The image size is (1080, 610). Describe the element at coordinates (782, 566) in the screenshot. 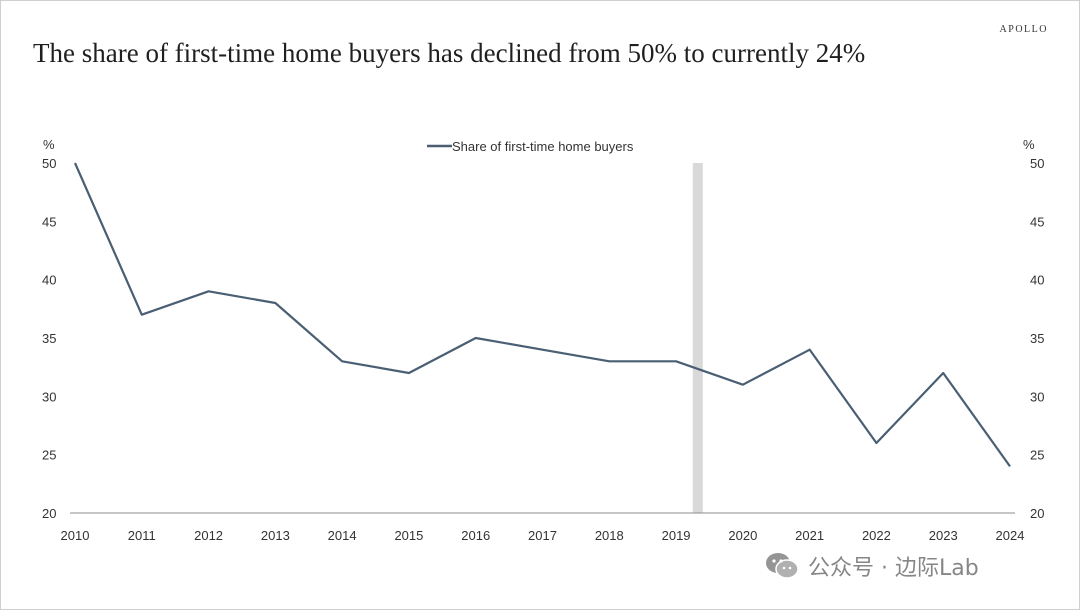

I see `wechat-icon` at that location.